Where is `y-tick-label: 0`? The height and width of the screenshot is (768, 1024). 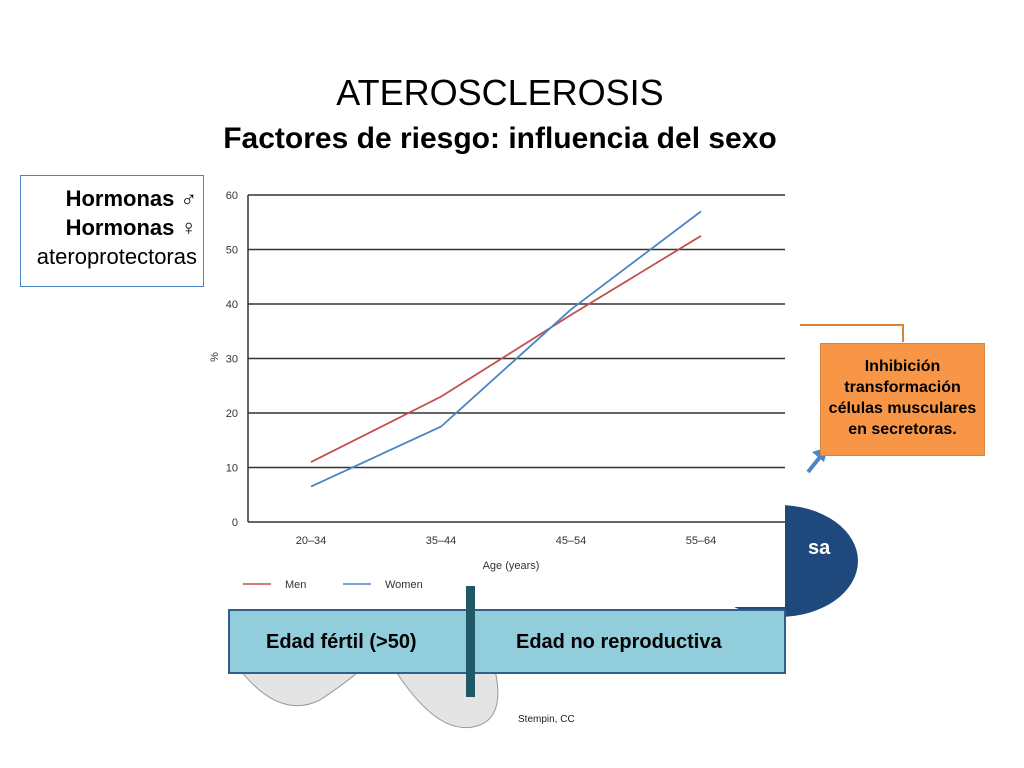 y-tick-label: 0 is located at coordinates (235, 523).